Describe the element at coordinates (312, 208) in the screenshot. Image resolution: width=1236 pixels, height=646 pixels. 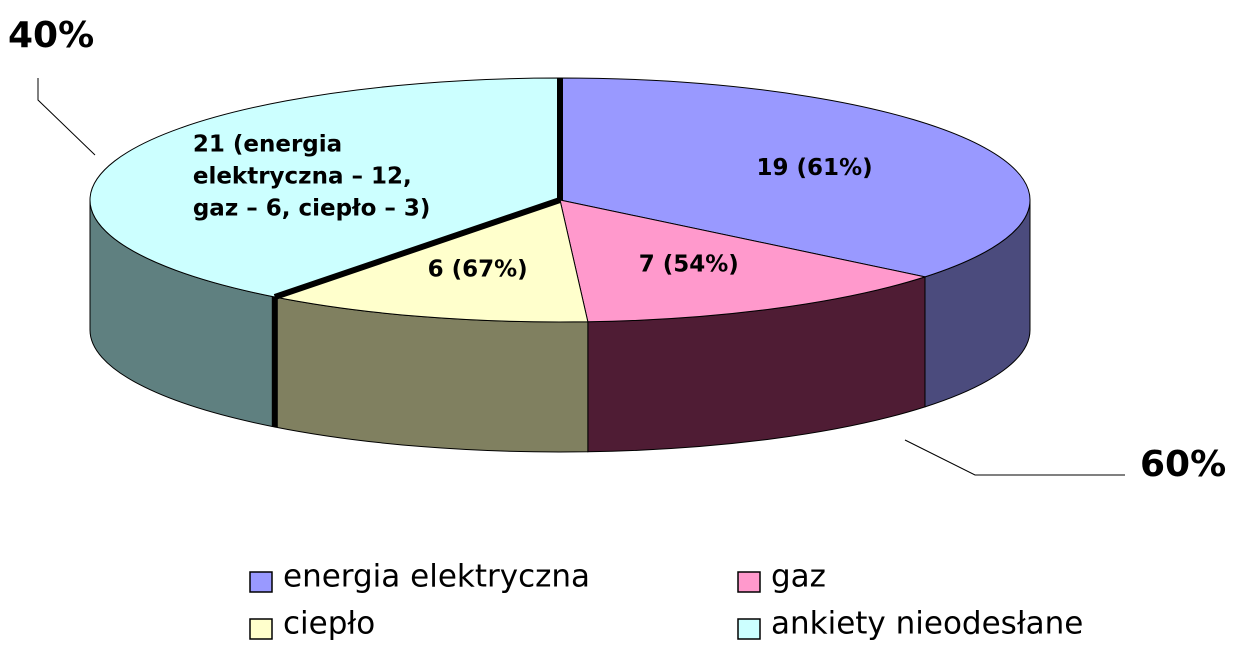
I see `data-label-line: gaz – 6, ciepło – 3)` at that location.